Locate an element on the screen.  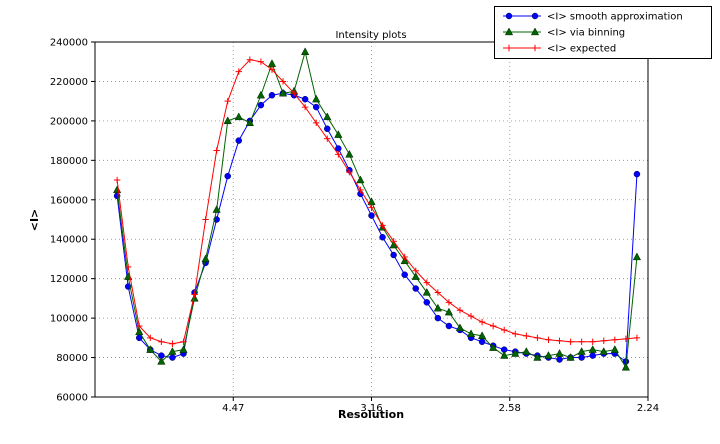
y-tick-label: 80000 is located at coordinates (72, 358).